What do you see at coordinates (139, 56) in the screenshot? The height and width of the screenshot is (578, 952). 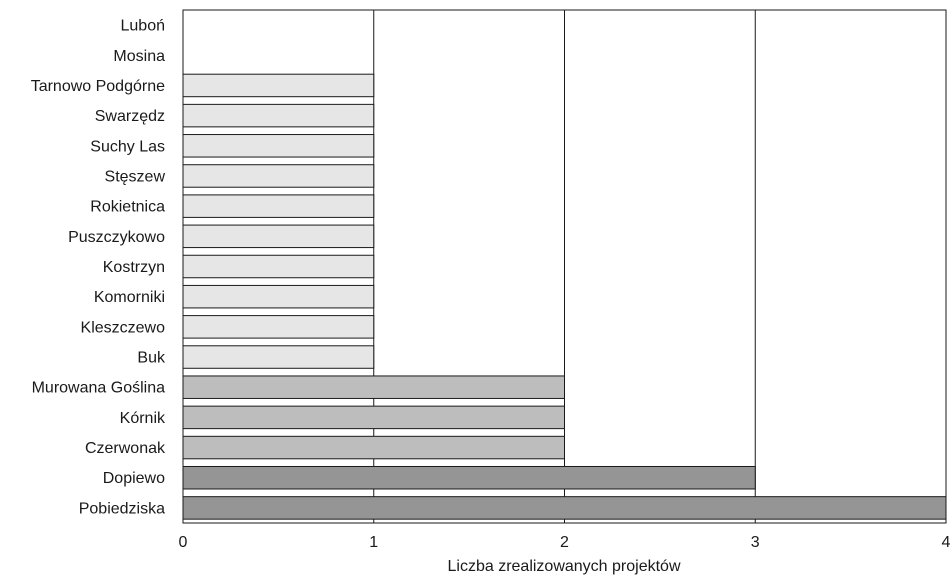 I see `category-label: Mosina` at bounding box center [139, 56].